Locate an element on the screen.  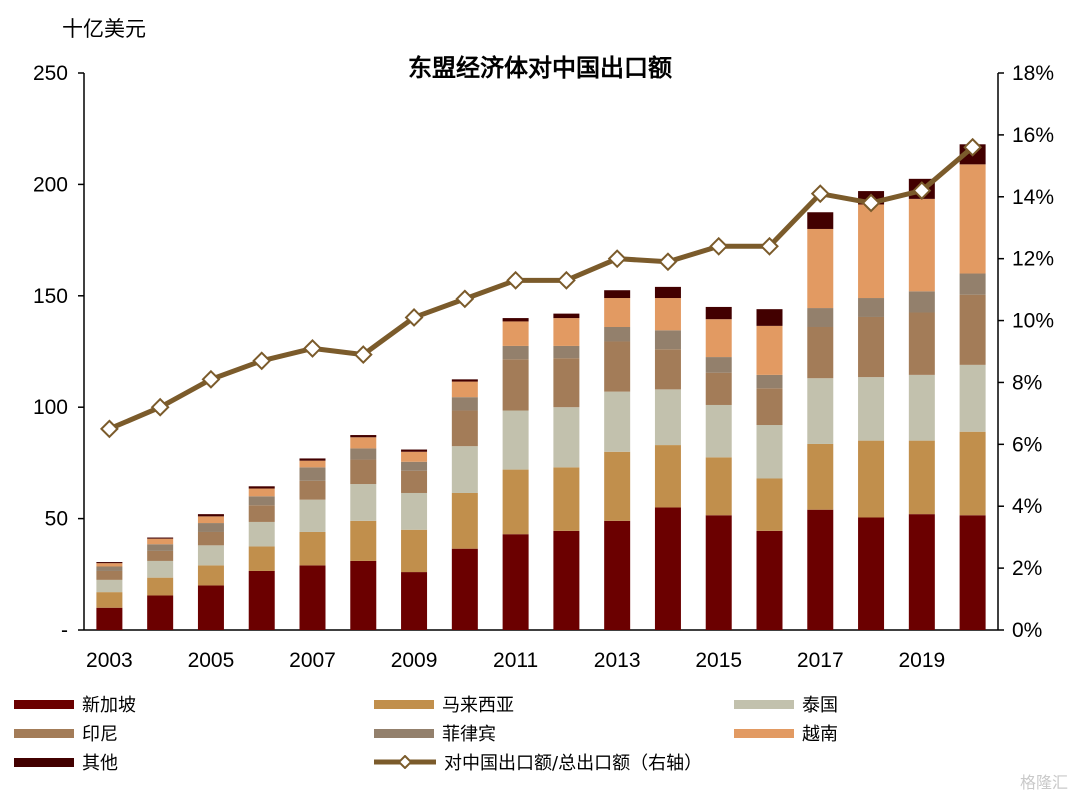
y-tick-label: 250 is located at coordinates (50, 73).